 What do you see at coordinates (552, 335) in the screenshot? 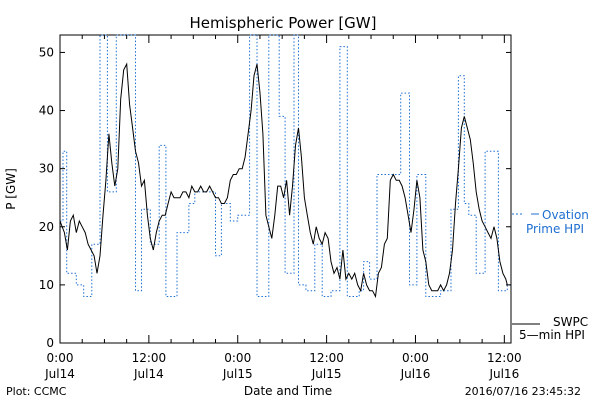
I see `legend-swpc-line2: 5—min HPI` at bounding box center [552, 335].